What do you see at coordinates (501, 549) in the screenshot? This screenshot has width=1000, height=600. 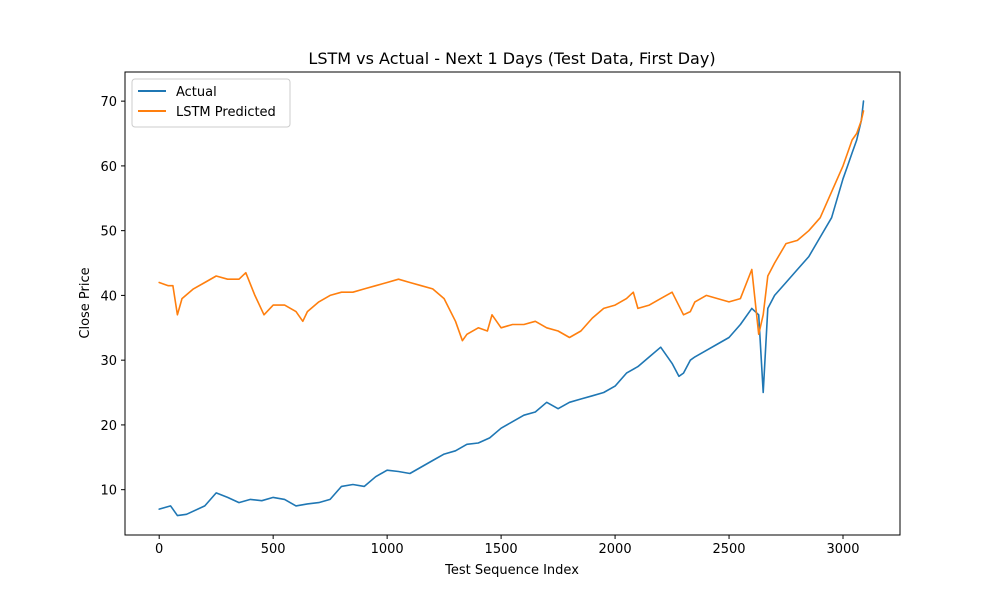 I see `x-tick-label: 1500` at bounding box center [501, 549].